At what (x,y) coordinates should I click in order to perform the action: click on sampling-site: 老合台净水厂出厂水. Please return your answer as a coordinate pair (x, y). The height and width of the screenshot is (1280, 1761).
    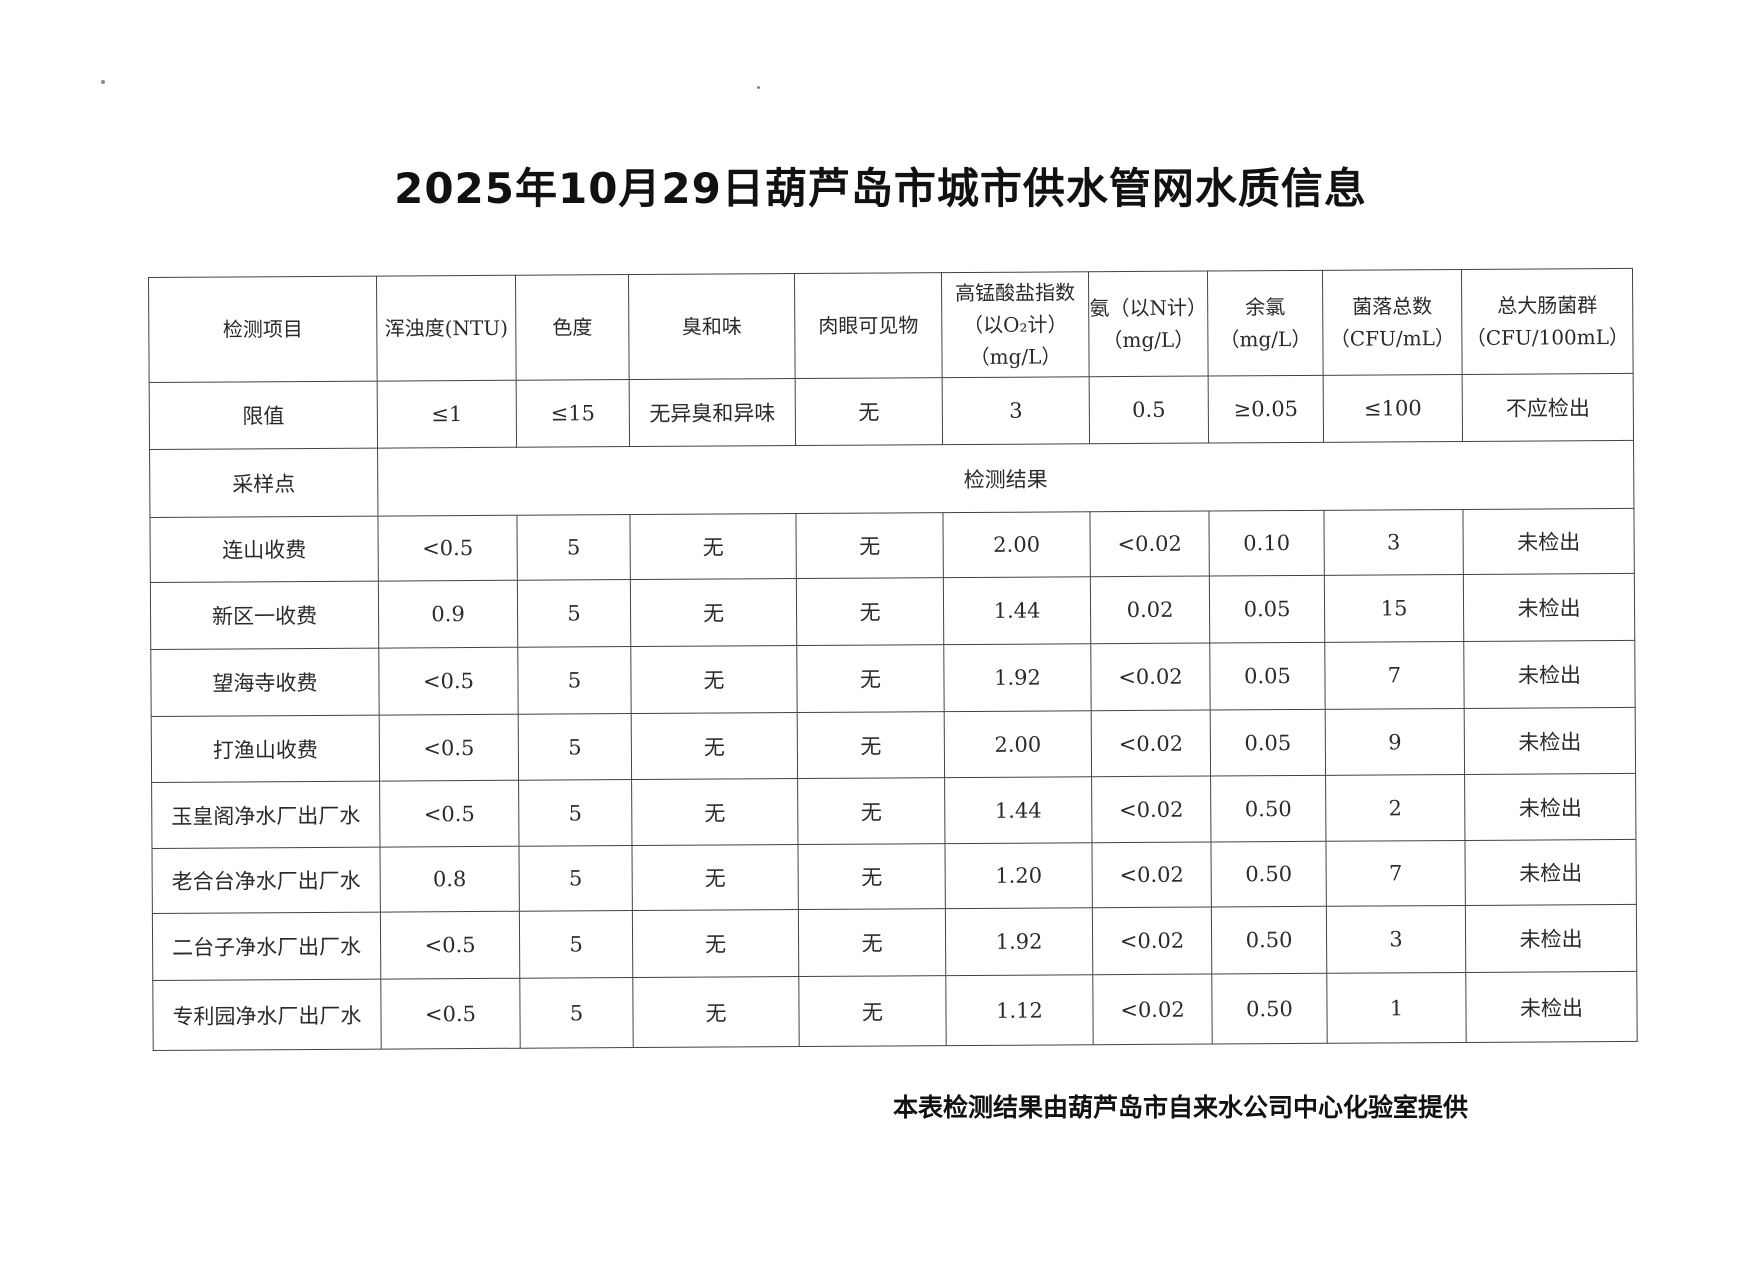
    Looking at the image, I should click on (266, 880).